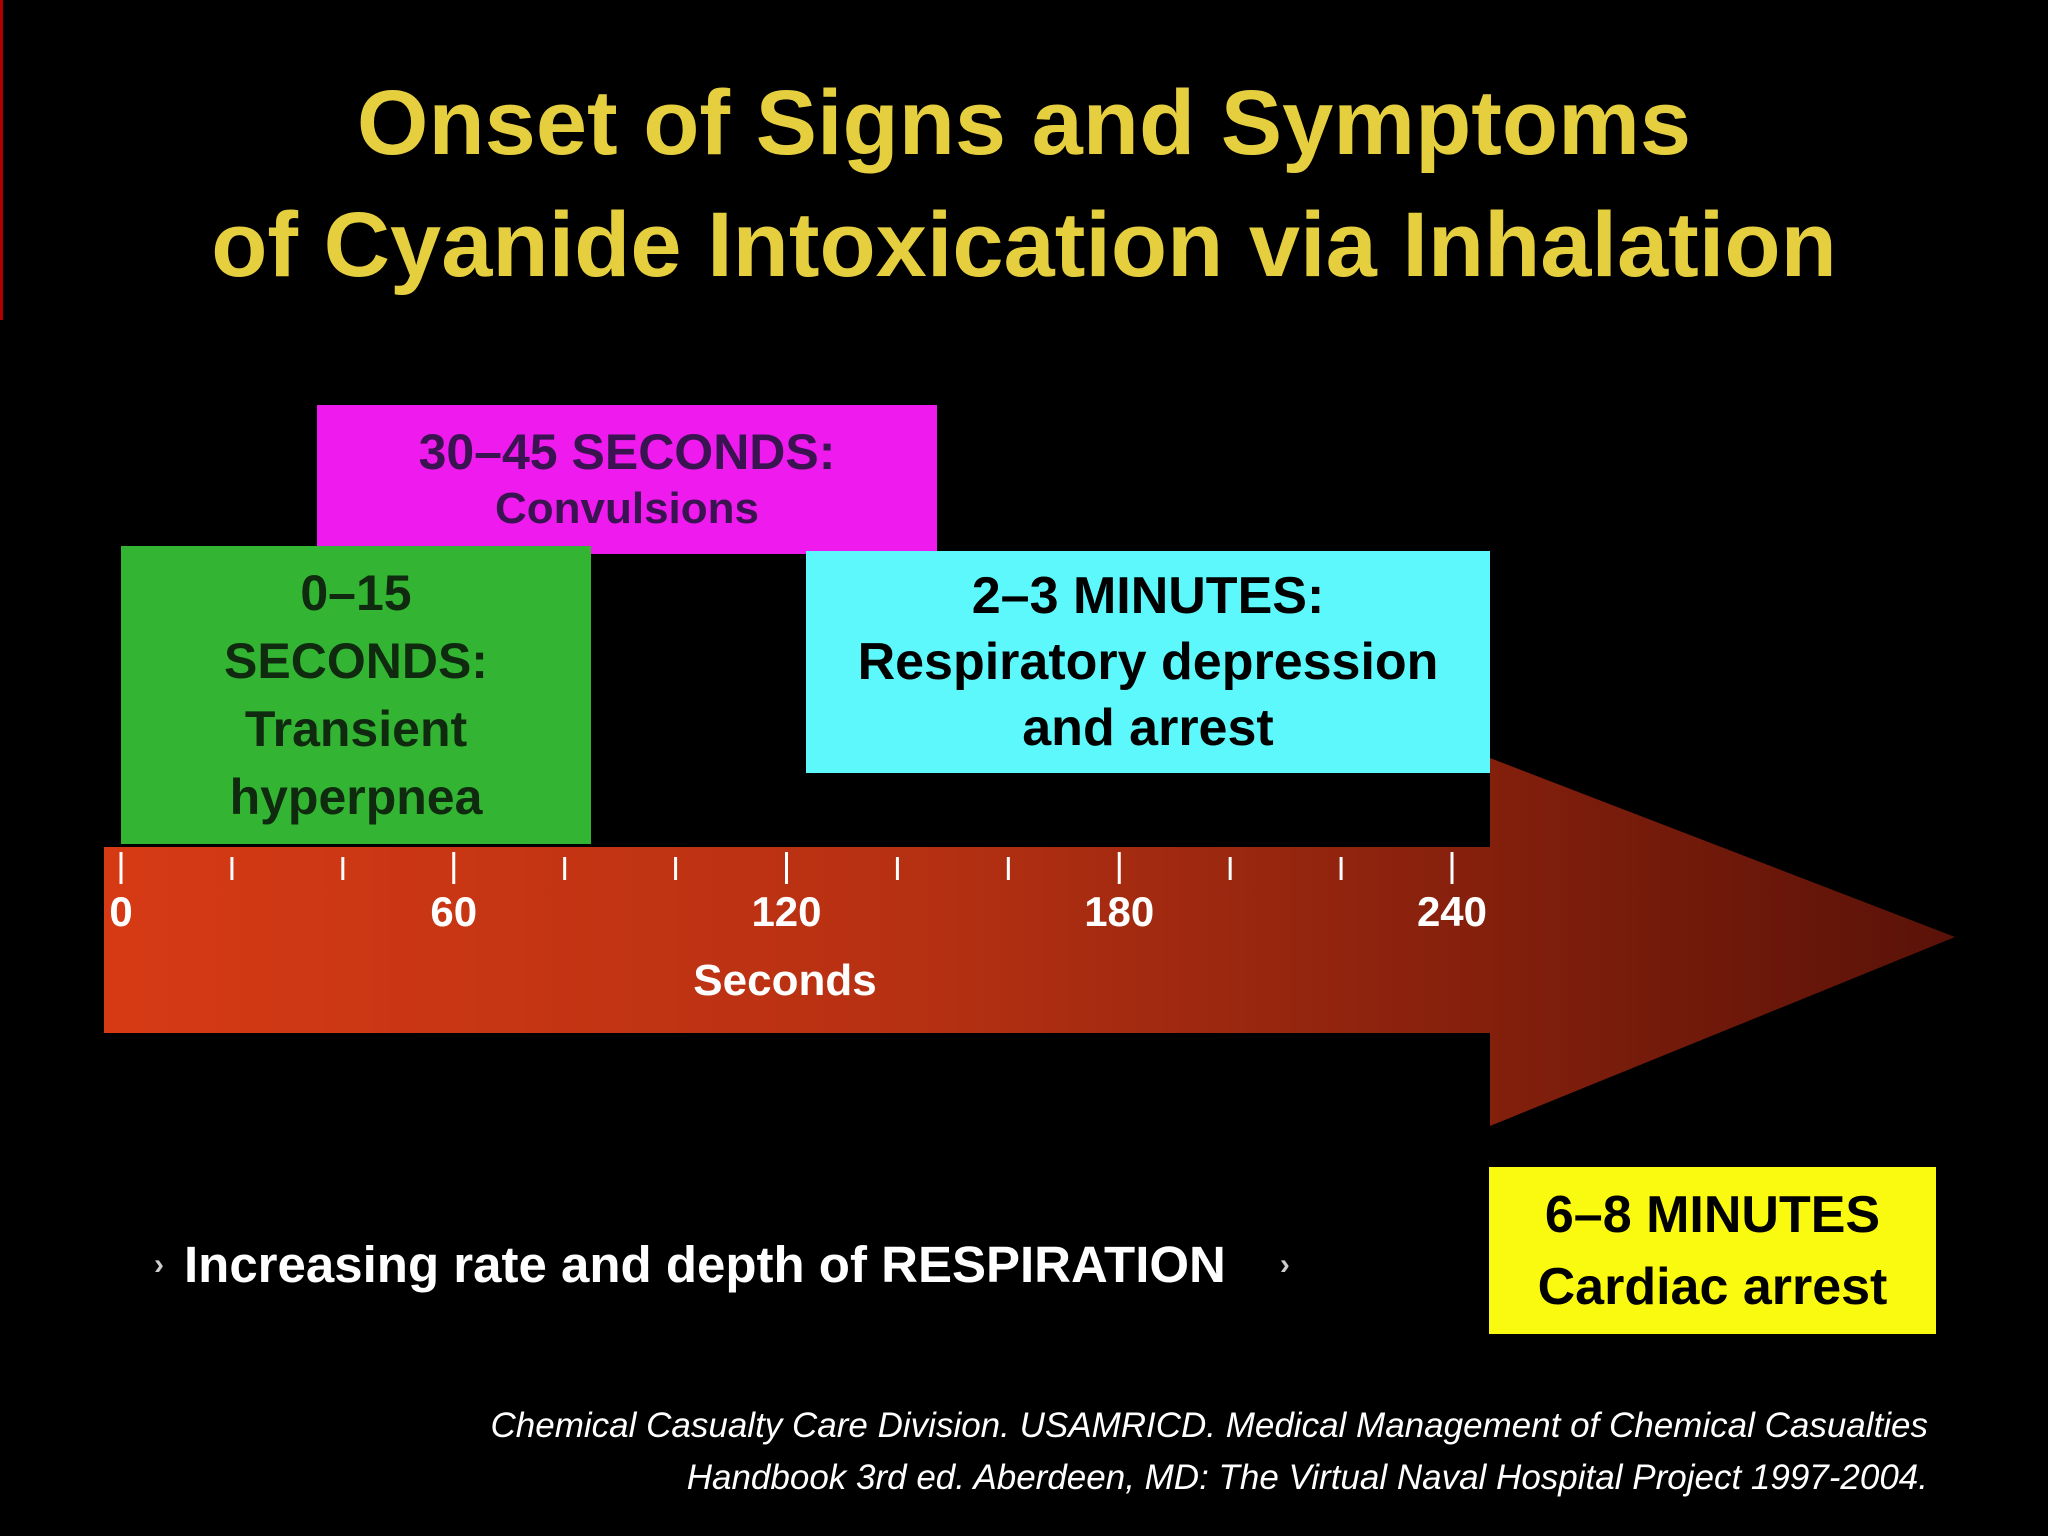 This screenshot has width=2048, height=1536. What do you see at coordinates (356, 661) in the screenshot?
I see `phase-hyperpnea-time-line-2: SECONDS:` at bounding box center [356, 661].